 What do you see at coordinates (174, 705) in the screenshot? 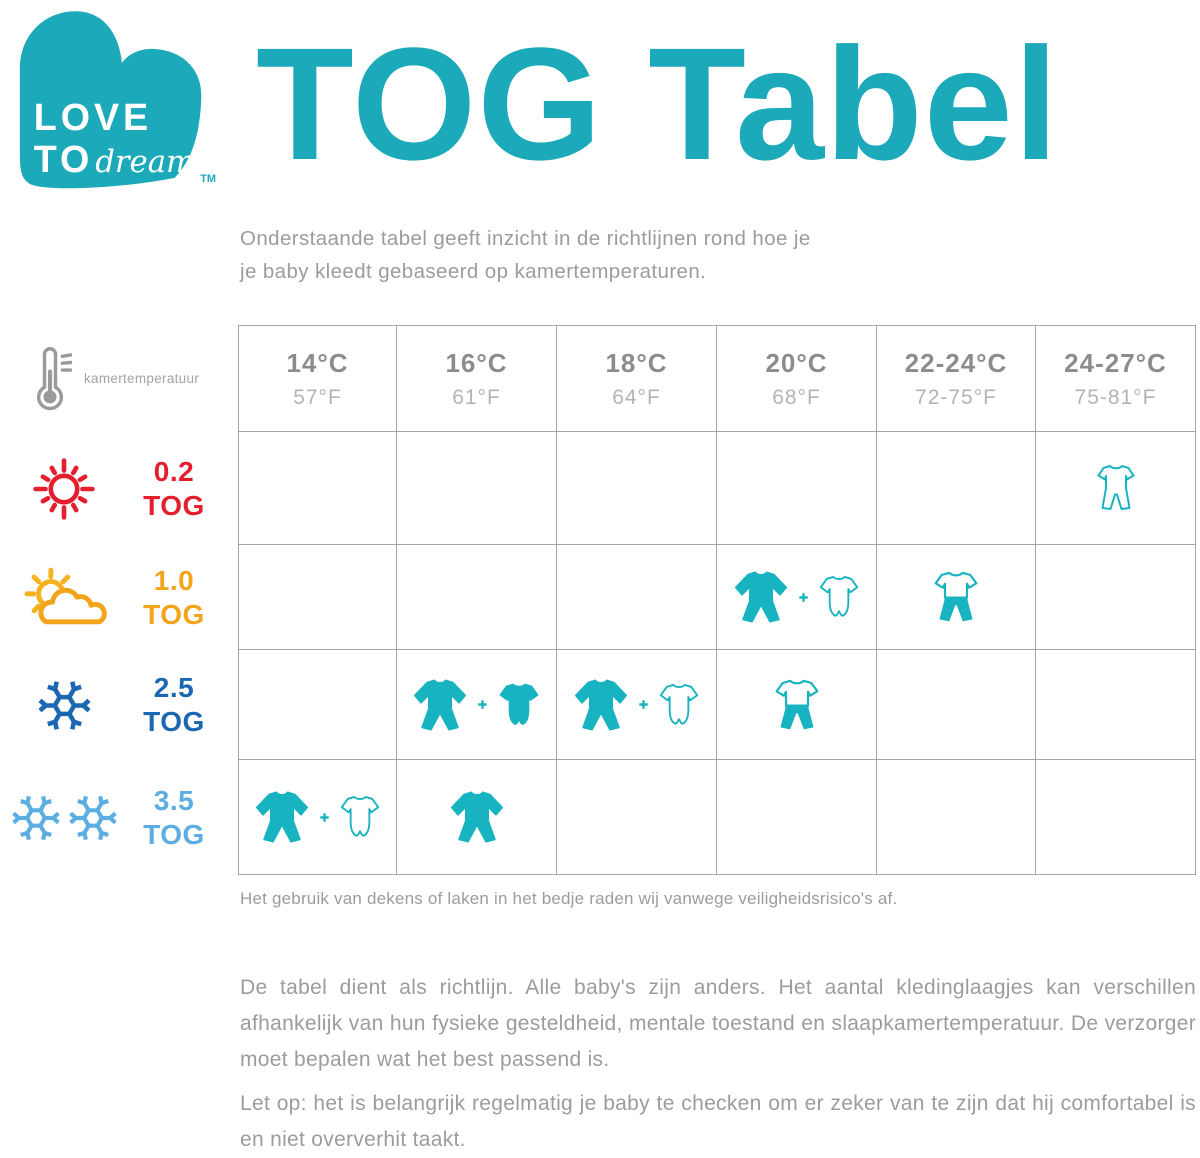
I see `tog-label: 2.5 TOG` at bounding box center [174, 705].